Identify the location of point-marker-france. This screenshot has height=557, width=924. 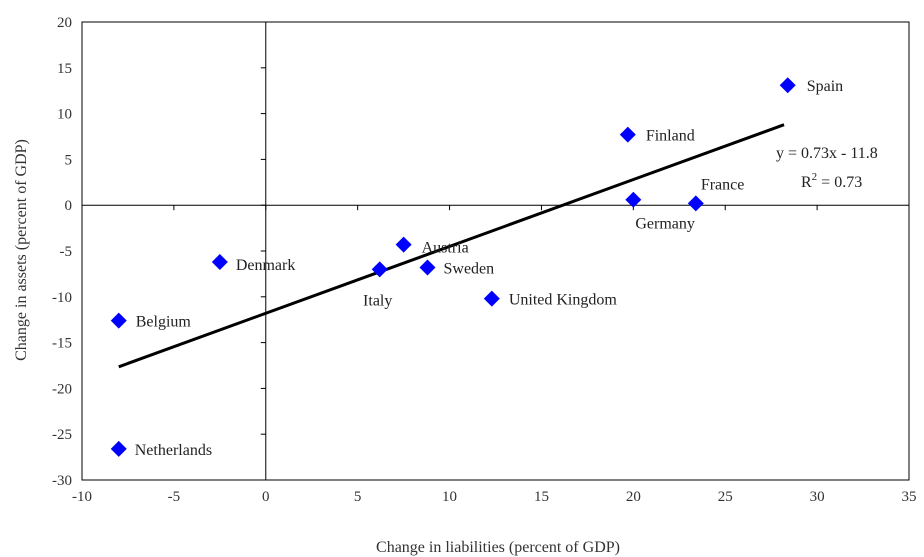
(695, 203).